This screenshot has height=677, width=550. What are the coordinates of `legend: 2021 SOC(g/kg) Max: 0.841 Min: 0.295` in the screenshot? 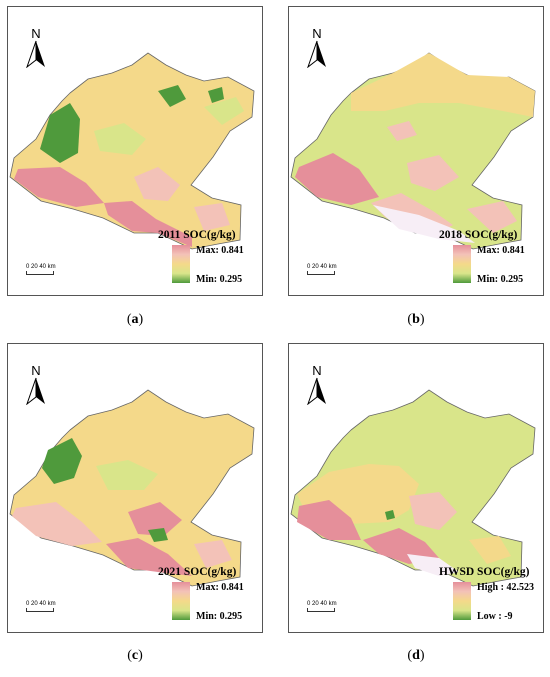 It's located at (206, 594).